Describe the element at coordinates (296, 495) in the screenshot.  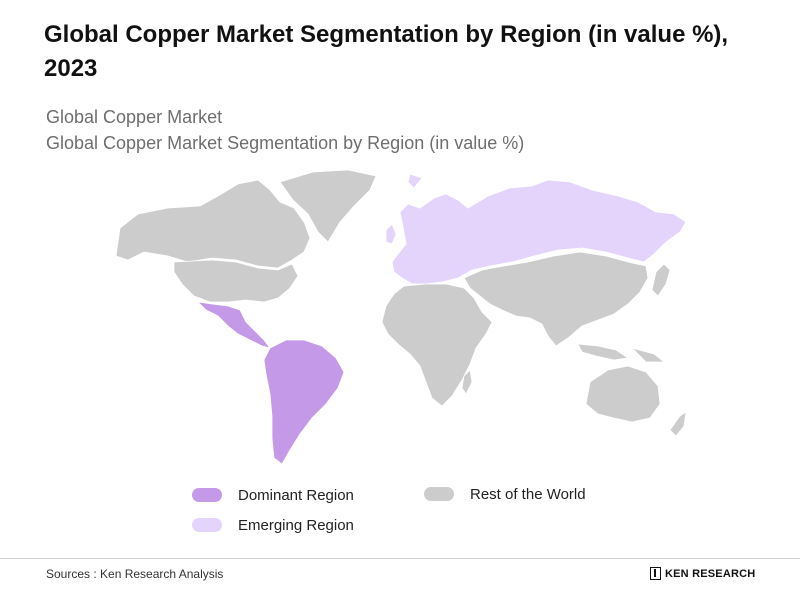
I see `legend-label-dominant: Dominant Region` at that location.